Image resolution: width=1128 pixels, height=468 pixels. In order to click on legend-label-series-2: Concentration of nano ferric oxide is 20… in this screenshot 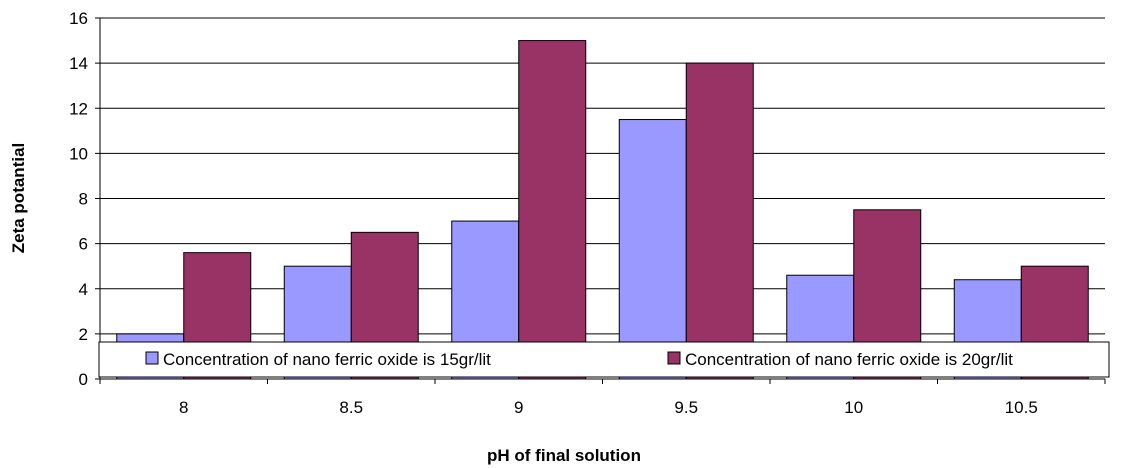, I will do `click(849, 359)`.